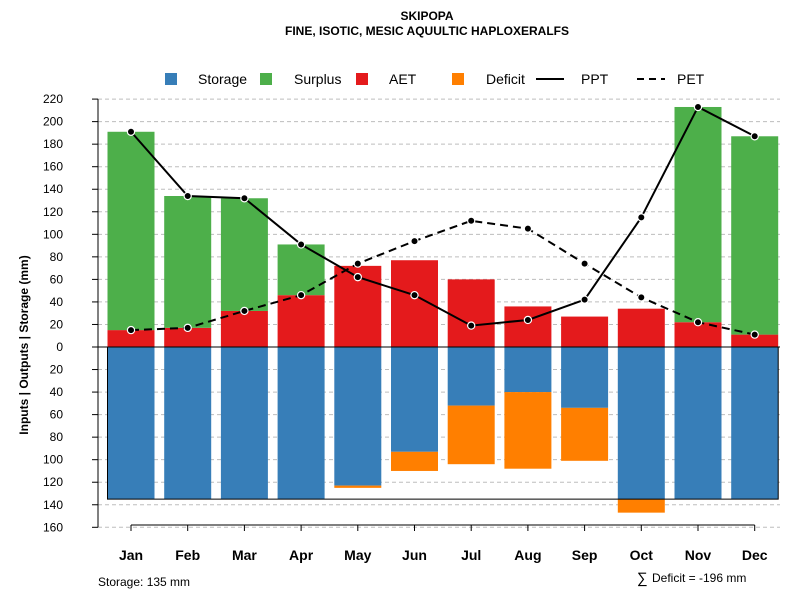 The height and width of the screenshot is (600, 800). What do you see at coordinates (585, 555) in the screenshot?
I see `x-tick-label: Sep` at bounding box center [585, 555].